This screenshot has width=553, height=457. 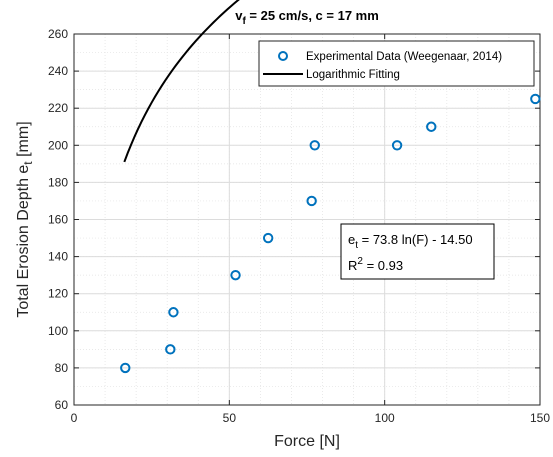 I want to click on legend-label-experimental: Experimental Data (Weegenaar, 2014), so click(x=404, y=57).